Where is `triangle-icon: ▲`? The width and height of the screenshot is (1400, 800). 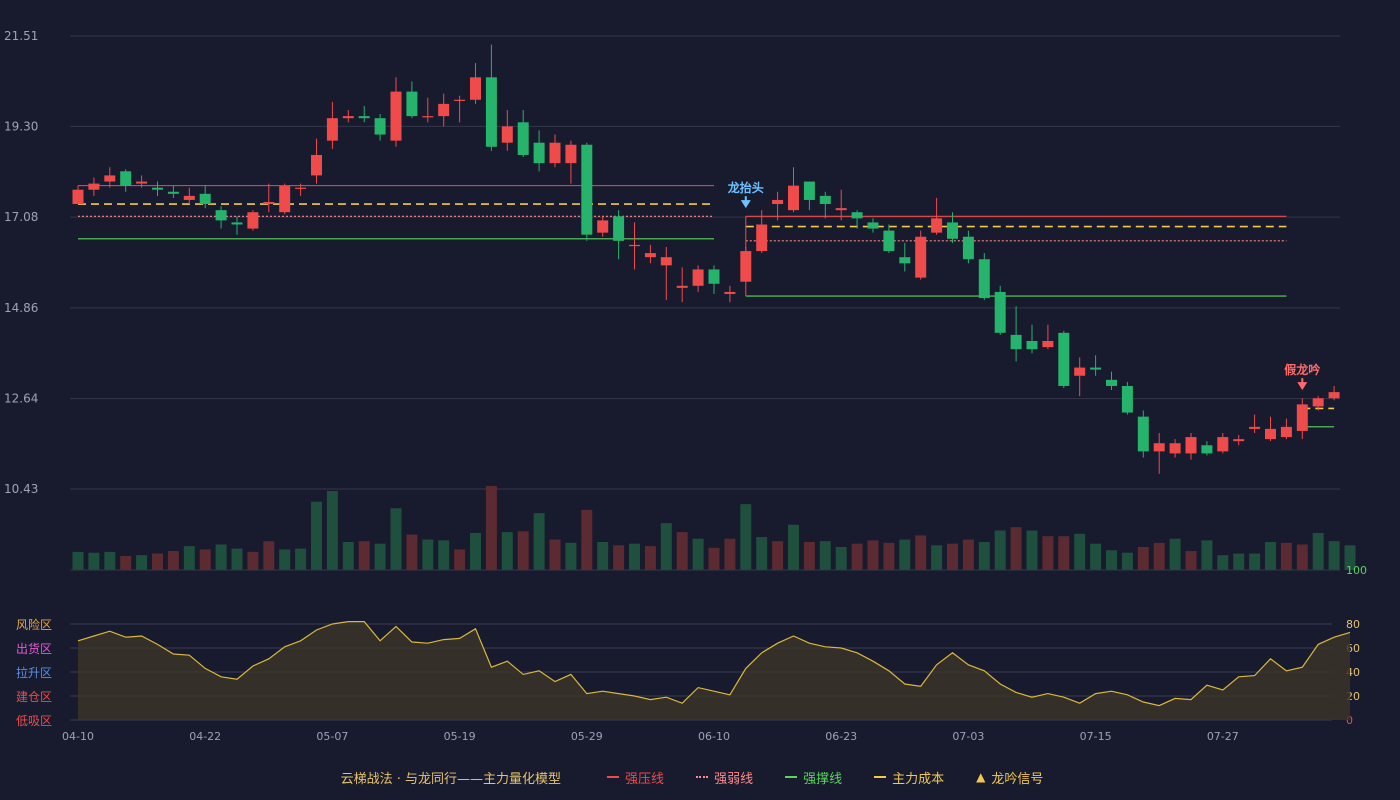
triangle-icon: ▲ is located at coordinates (981, 777).